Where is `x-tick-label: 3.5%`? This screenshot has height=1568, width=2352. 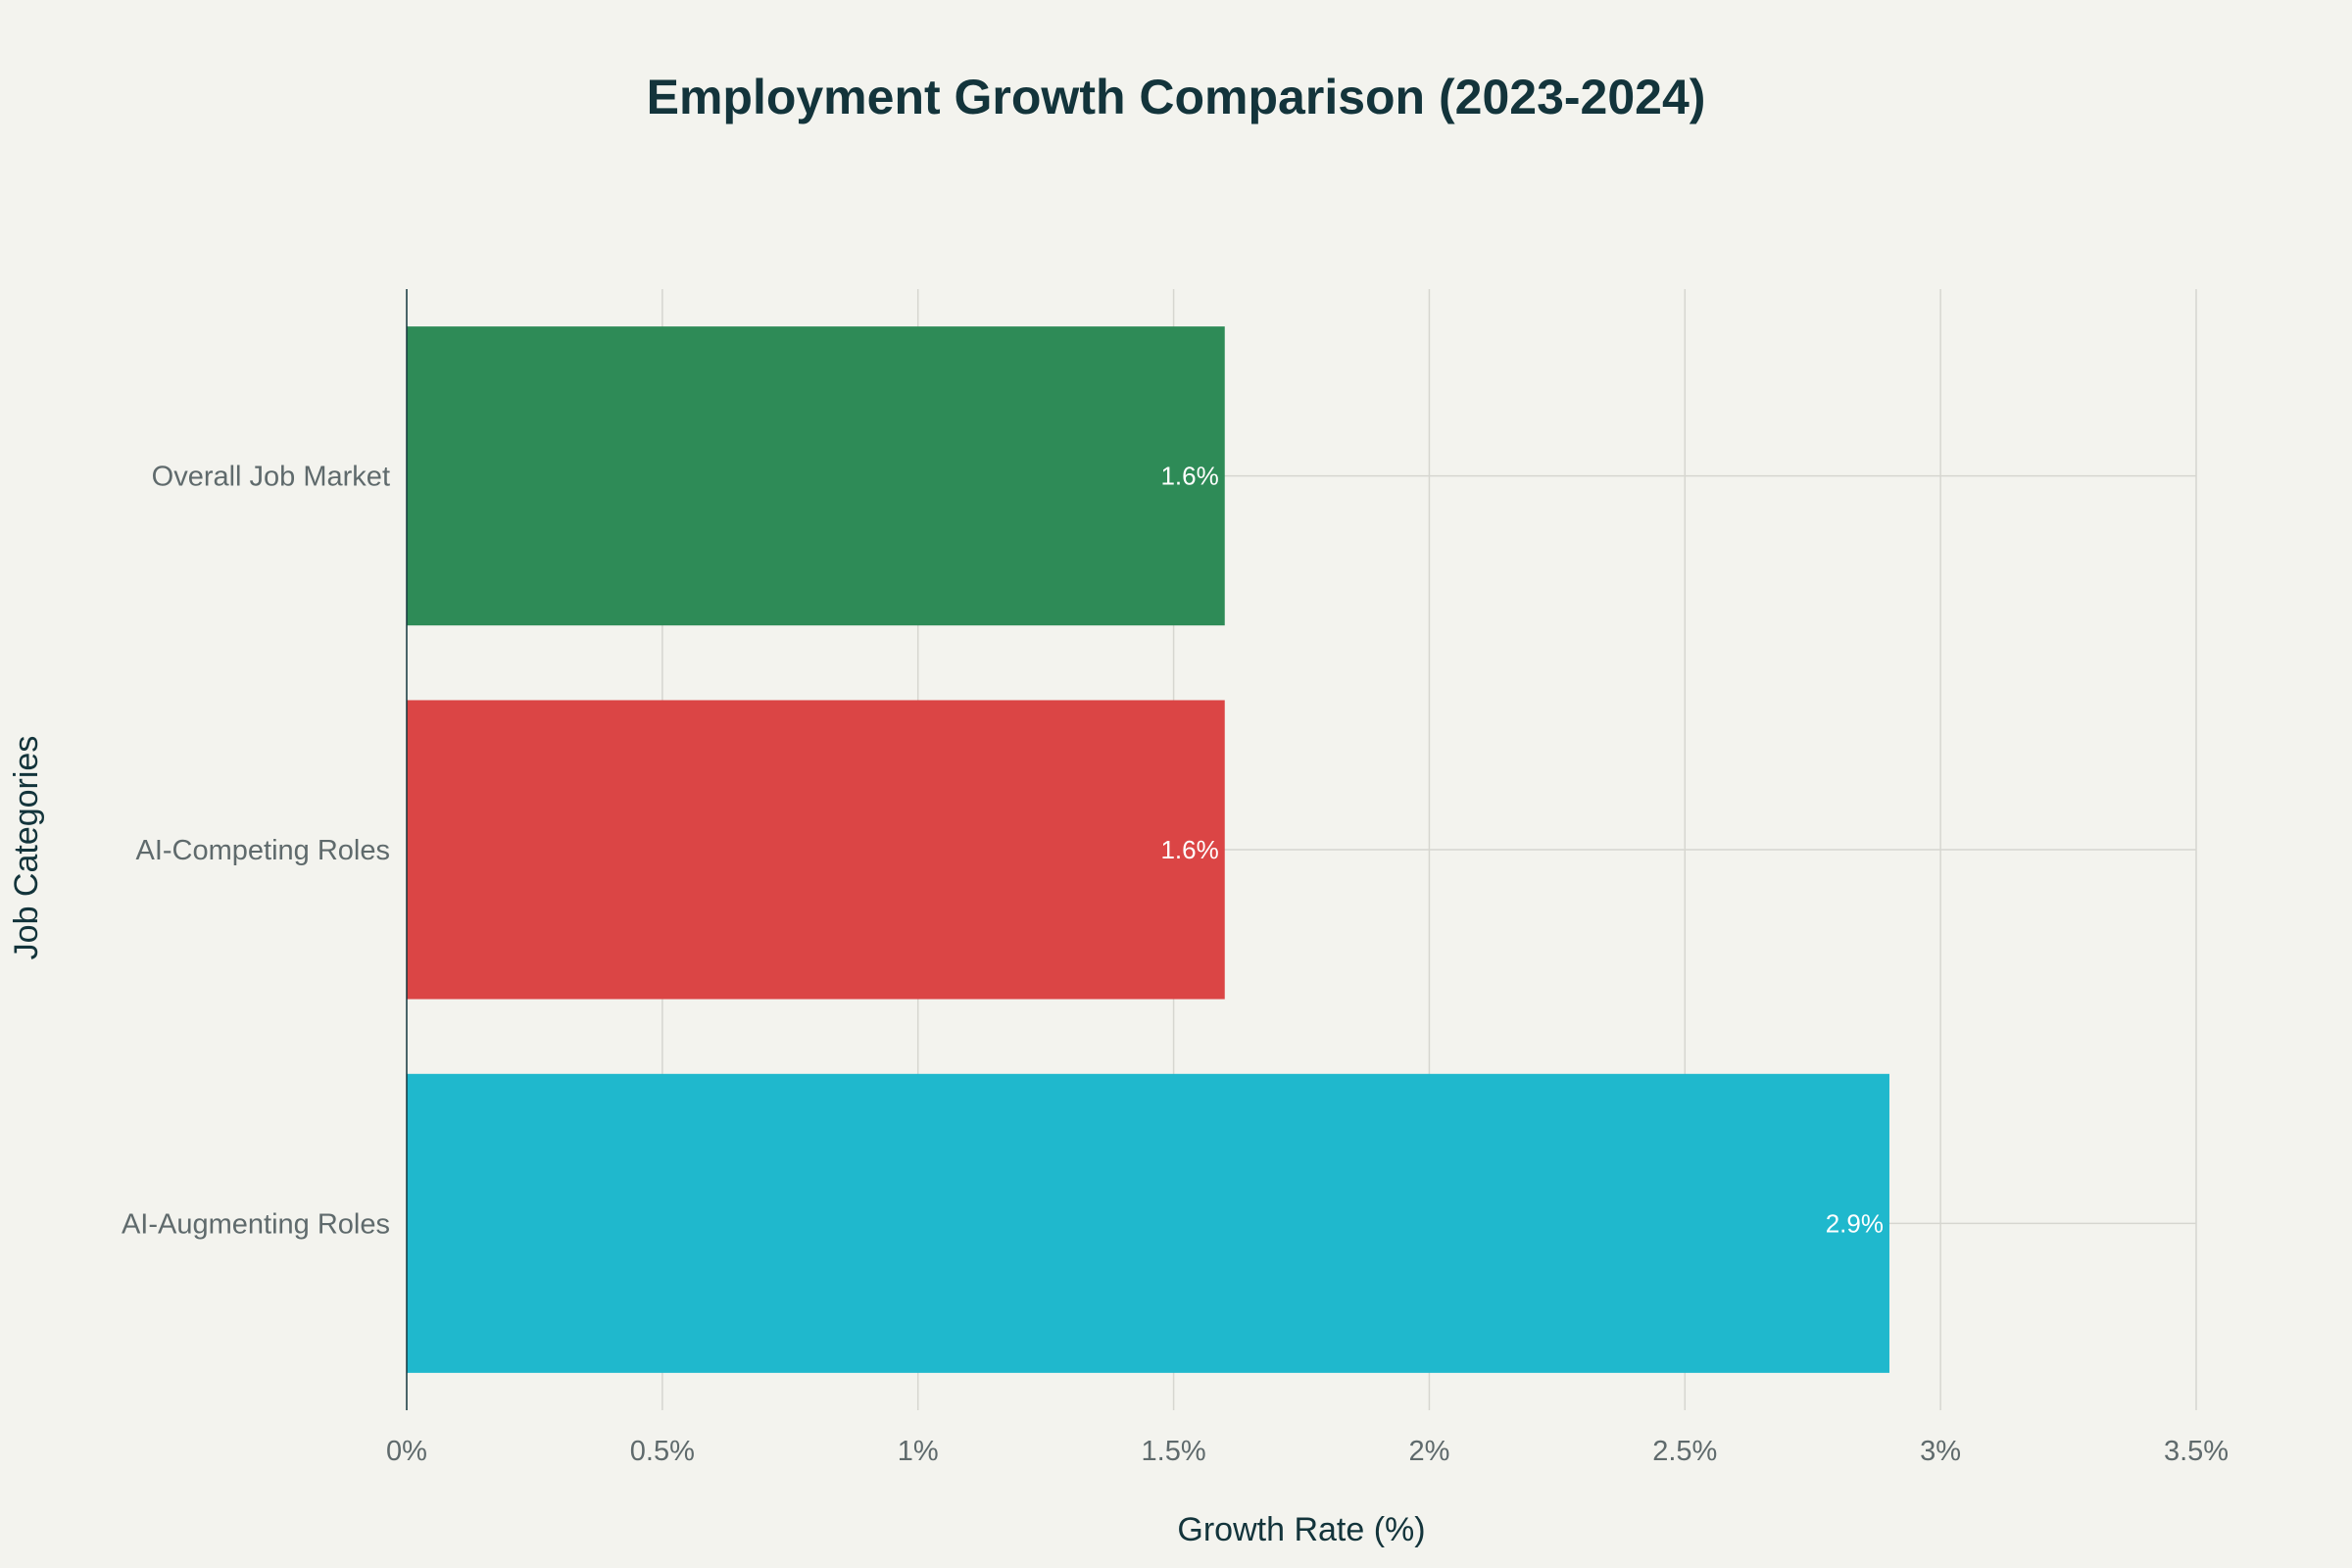
x-tick-label: 3.5% is located at coordinates (2196, 1451).